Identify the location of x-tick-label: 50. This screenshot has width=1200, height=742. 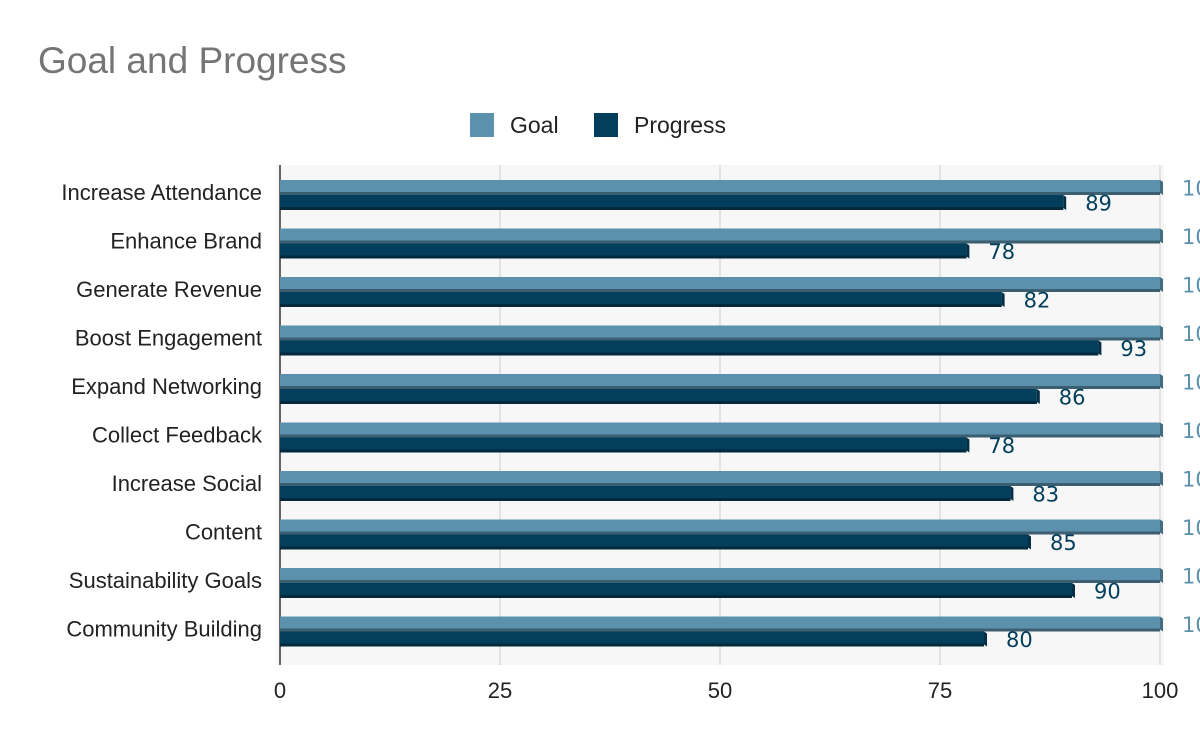
(720, 690).